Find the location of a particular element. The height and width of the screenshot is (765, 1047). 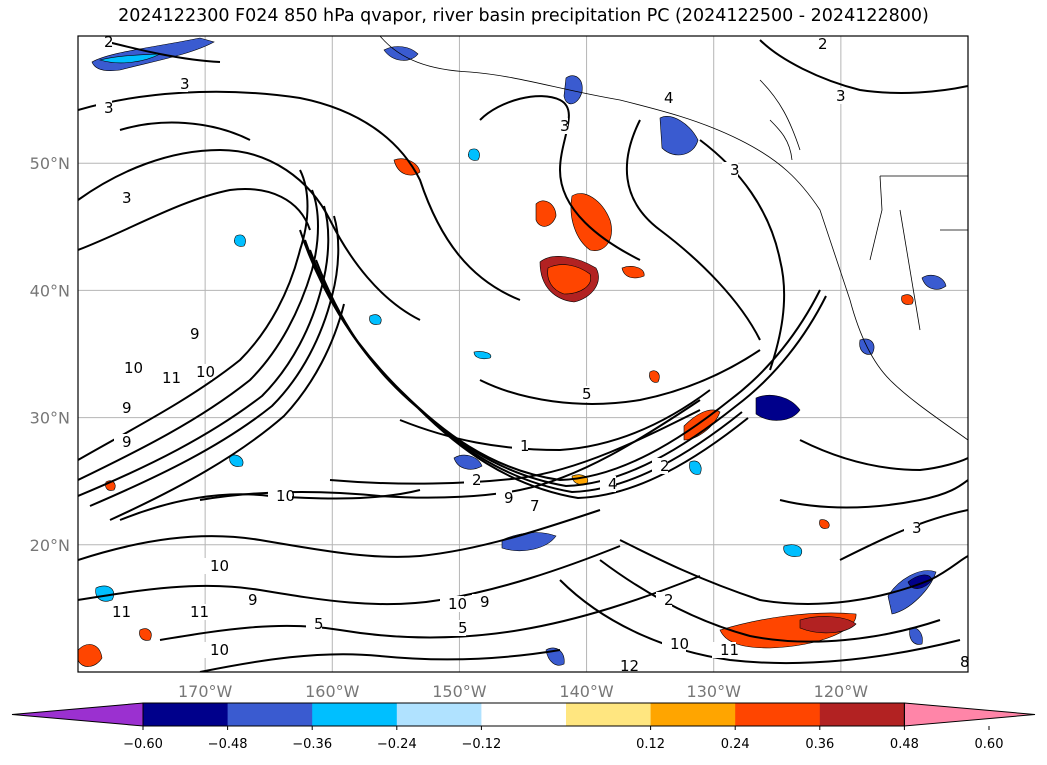

lon-tick-label: 130°W is located at coordinates (714, 691).